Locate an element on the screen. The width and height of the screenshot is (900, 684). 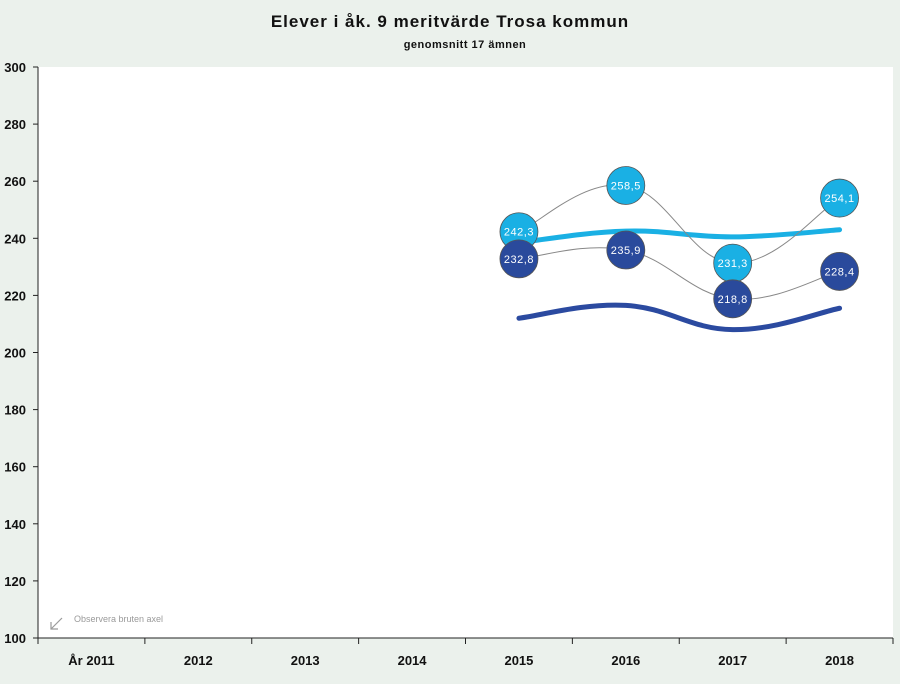
broken-axis-note: Observera bruten axel is located at coordinates (118, 619).